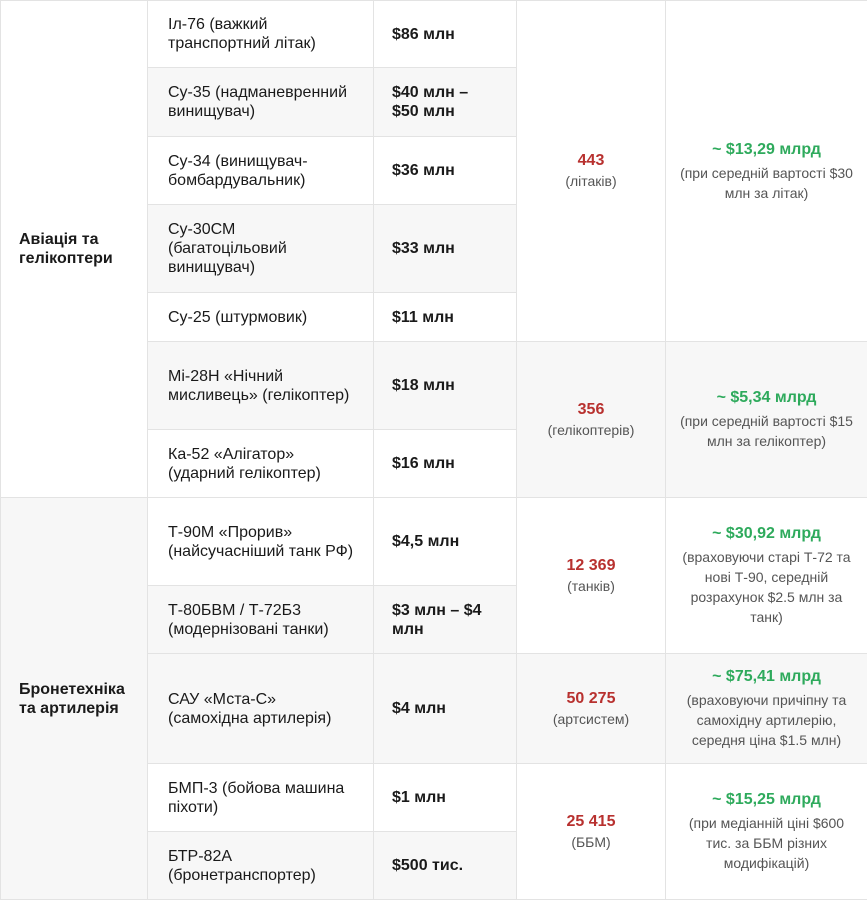 The width and height of the screenshot is (867, 902). I want to click on item-price: $86 млн, so click(445, 34).